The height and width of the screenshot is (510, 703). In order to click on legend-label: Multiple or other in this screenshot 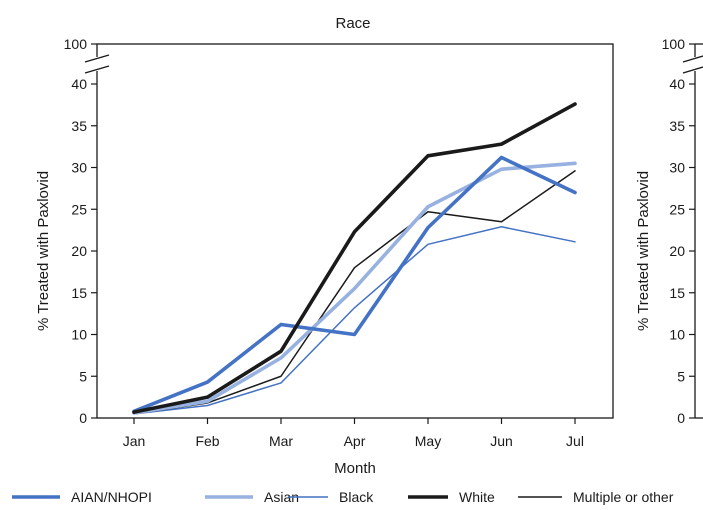, I will do `click(623, 497)`.